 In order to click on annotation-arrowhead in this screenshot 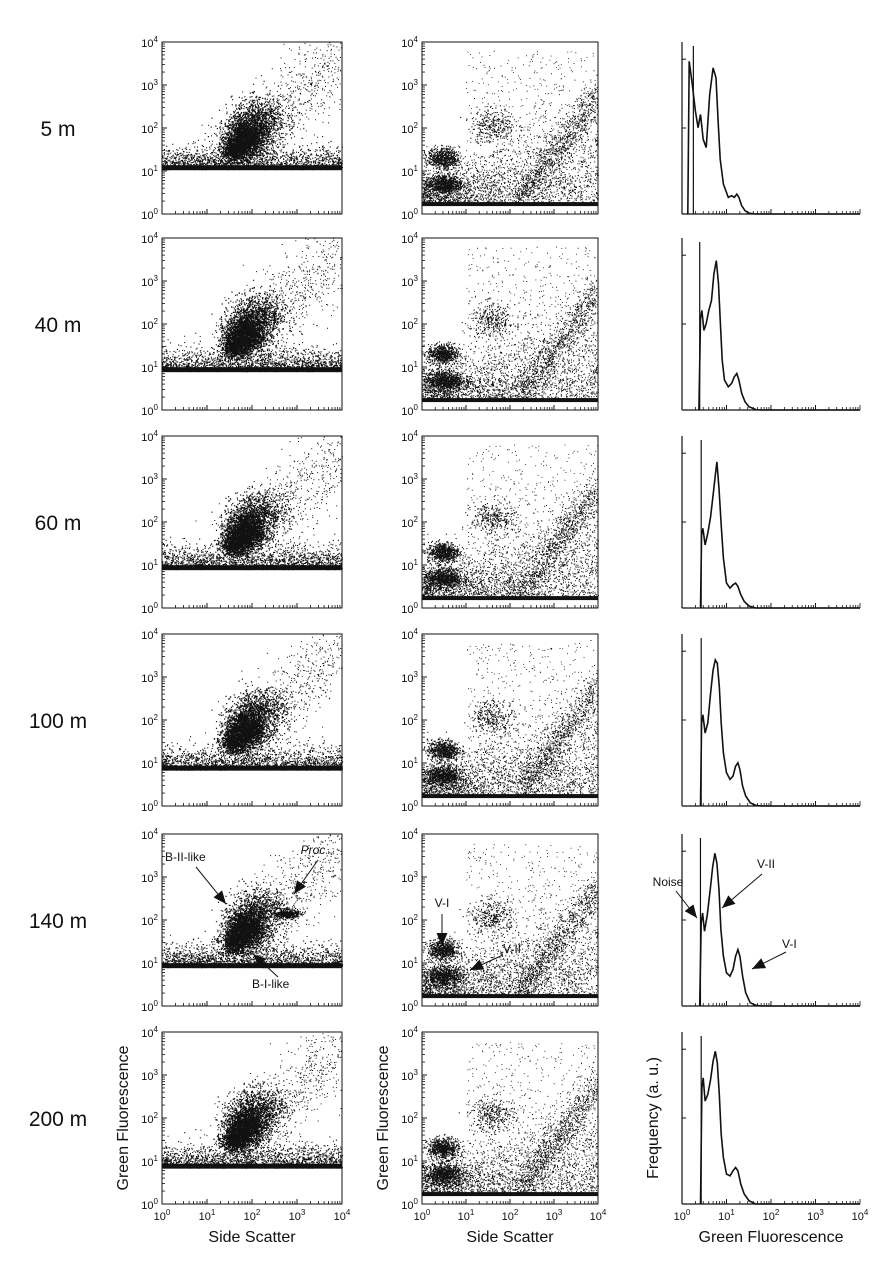, I will do `click(300, 887)`.